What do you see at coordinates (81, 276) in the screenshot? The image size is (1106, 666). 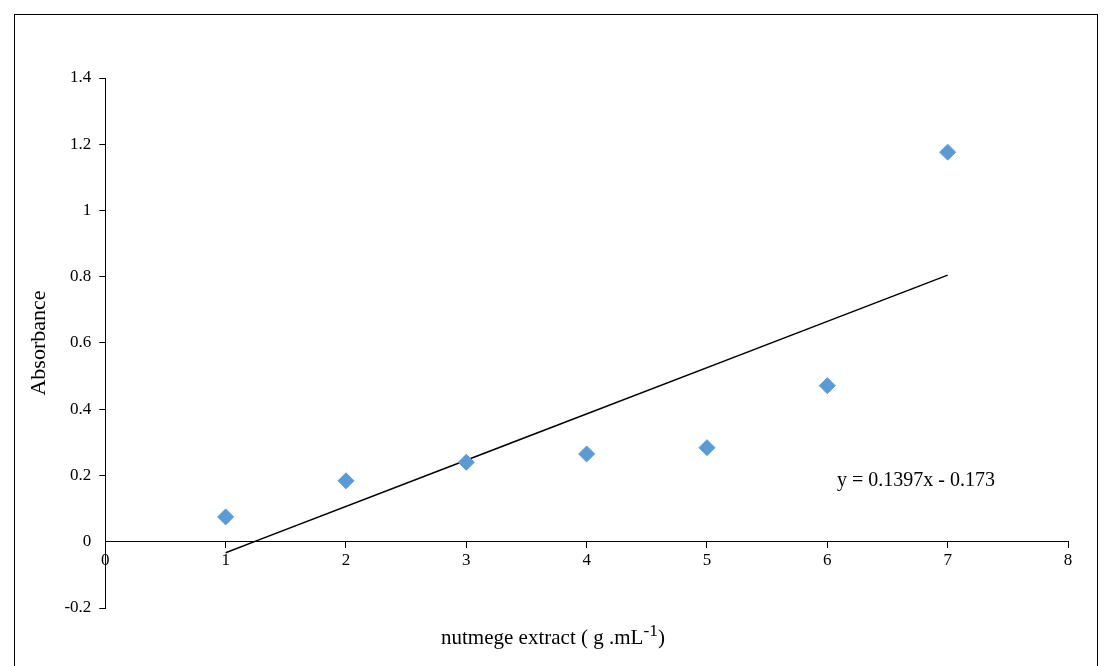 I see `y-tick-label: 0.8` at bounding box center [81, 276].